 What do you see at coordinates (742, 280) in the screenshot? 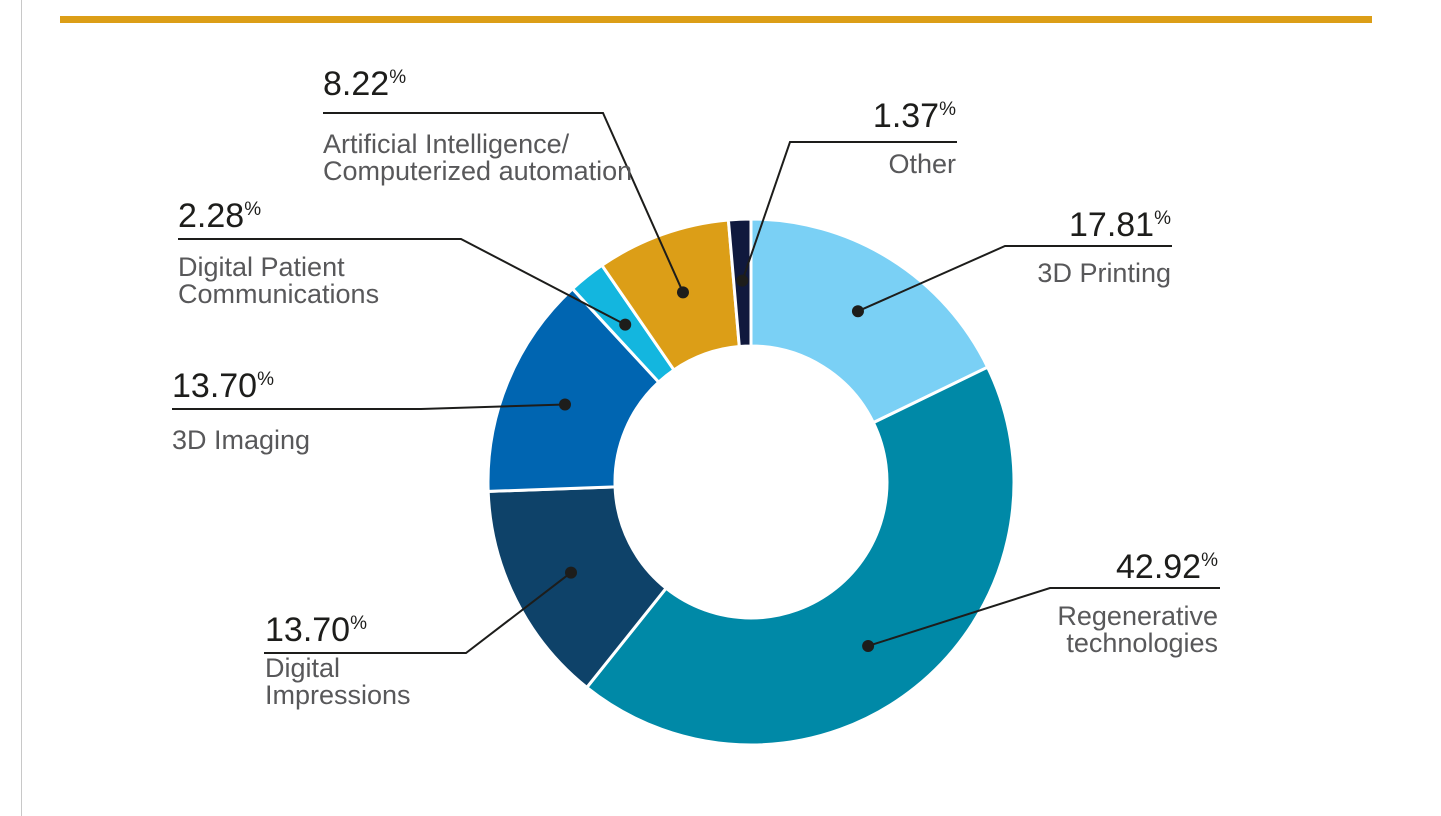
I see `leader-dot-other` at bounding box center [742, 280].